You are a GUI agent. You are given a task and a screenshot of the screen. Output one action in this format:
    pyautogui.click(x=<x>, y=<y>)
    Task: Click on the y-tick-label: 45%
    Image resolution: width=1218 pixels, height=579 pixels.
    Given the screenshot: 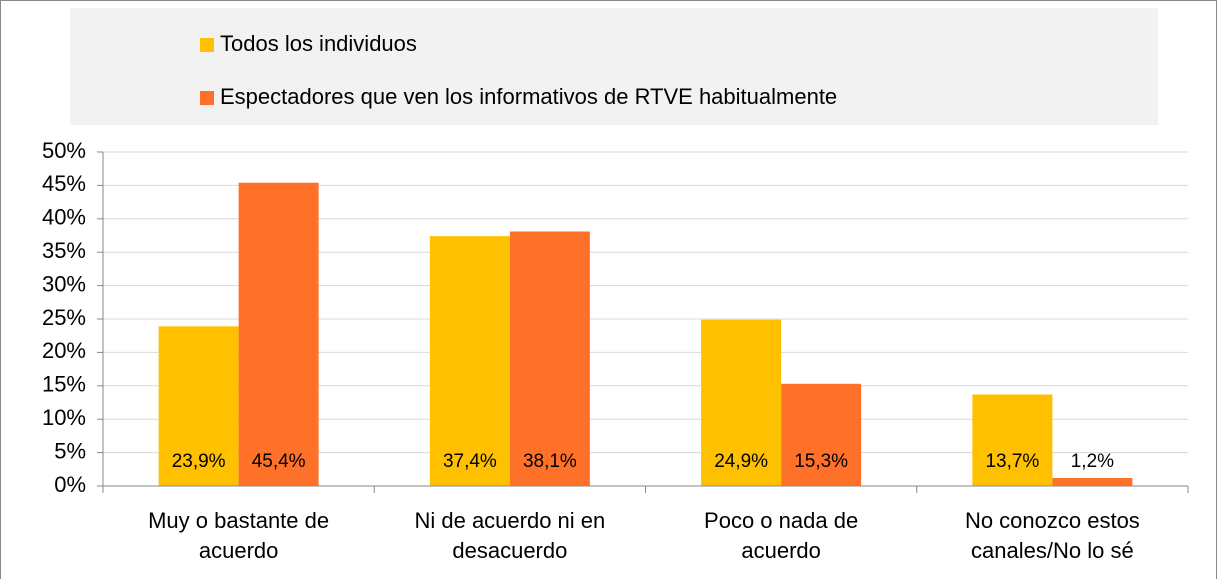 What is the action you would take?
    pyautogui.click(x=64, y=183)
    